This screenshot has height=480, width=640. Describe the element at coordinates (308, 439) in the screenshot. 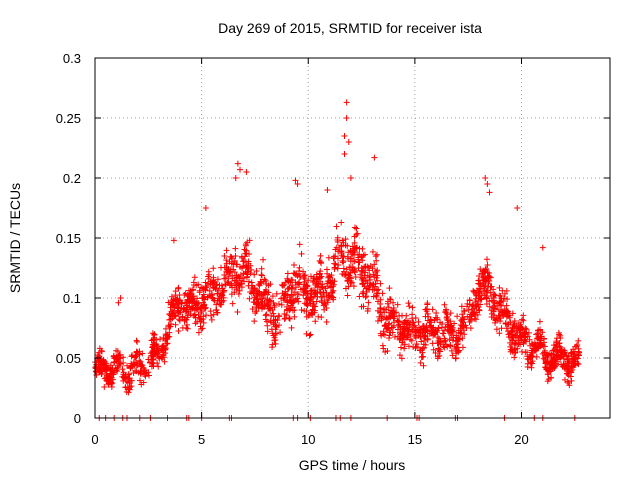

I see `x-tick-label: 10` at that location.